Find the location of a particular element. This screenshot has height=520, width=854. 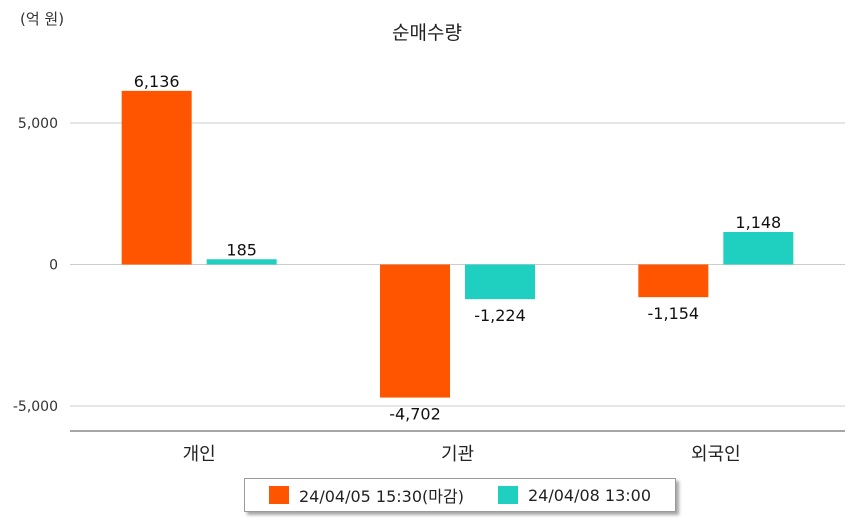

legend: 24/04/05 15:30(마감) 24/04/08 13:00 is located at coordinates (460, 495).